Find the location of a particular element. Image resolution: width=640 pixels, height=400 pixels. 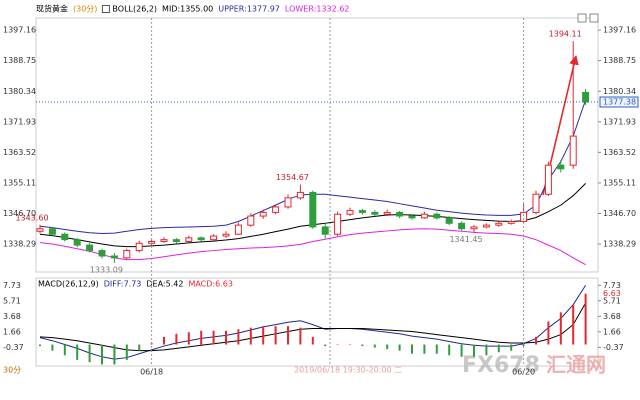

legend-text: DIFF:7.73 is located at coordinates (123, 284).